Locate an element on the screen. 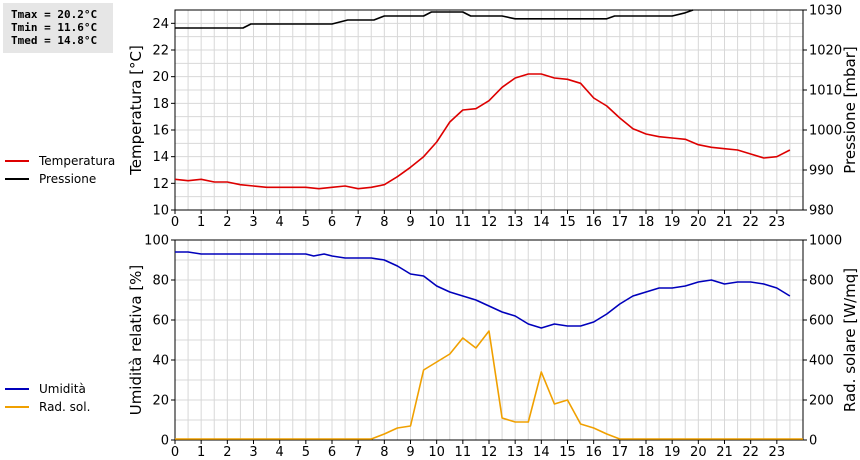 This screenshot has height=460, width=860. legend-item-humidity: Umidità is located at coordinates (47, 389).